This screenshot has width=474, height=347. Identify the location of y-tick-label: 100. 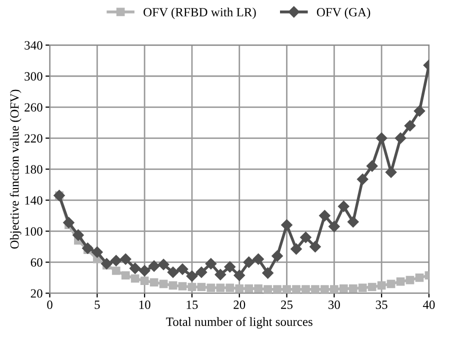
(33, 231).